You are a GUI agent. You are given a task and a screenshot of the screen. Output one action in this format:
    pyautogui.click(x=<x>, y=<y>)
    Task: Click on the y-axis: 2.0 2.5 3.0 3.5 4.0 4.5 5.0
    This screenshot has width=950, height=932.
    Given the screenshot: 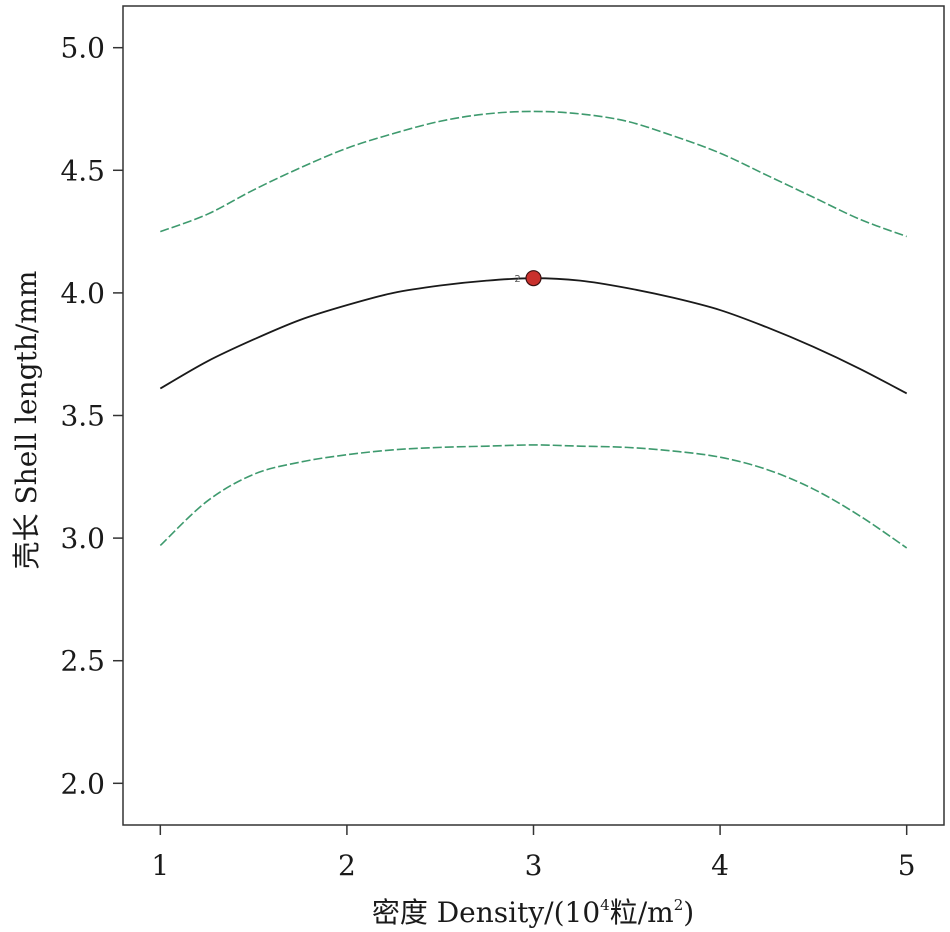 What is the action you would take?
    pyautogui.click(x=91, y=416)
    